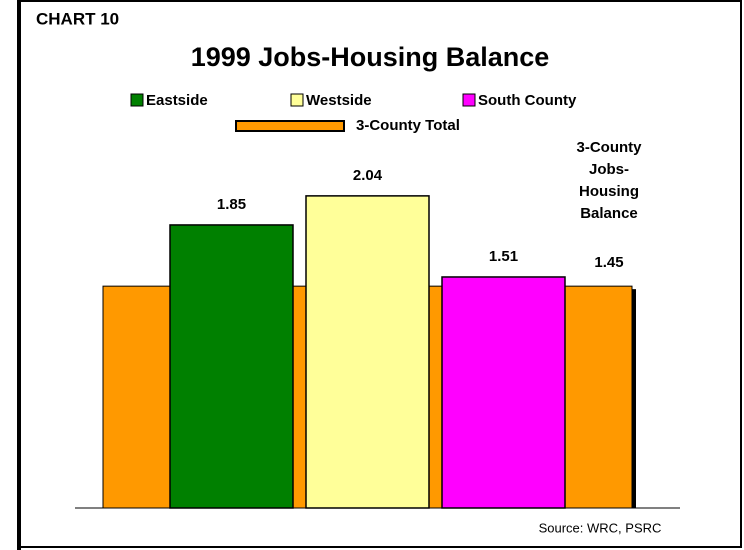 The height and width of the screenshot is (550, 744). I want to click on value-label: 1.85, so click(231, 204).